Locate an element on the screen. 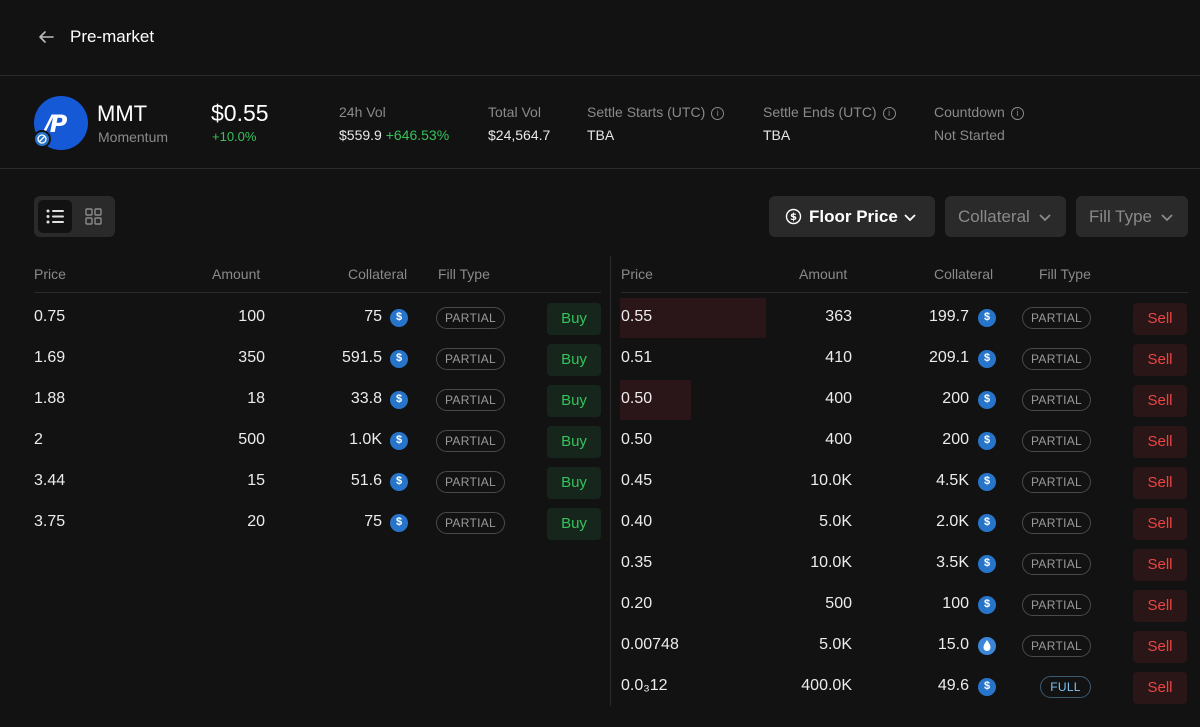 The image size is (1200, 727). buy-col-fill-type: Fill Type is located at coordinates (464, 274).